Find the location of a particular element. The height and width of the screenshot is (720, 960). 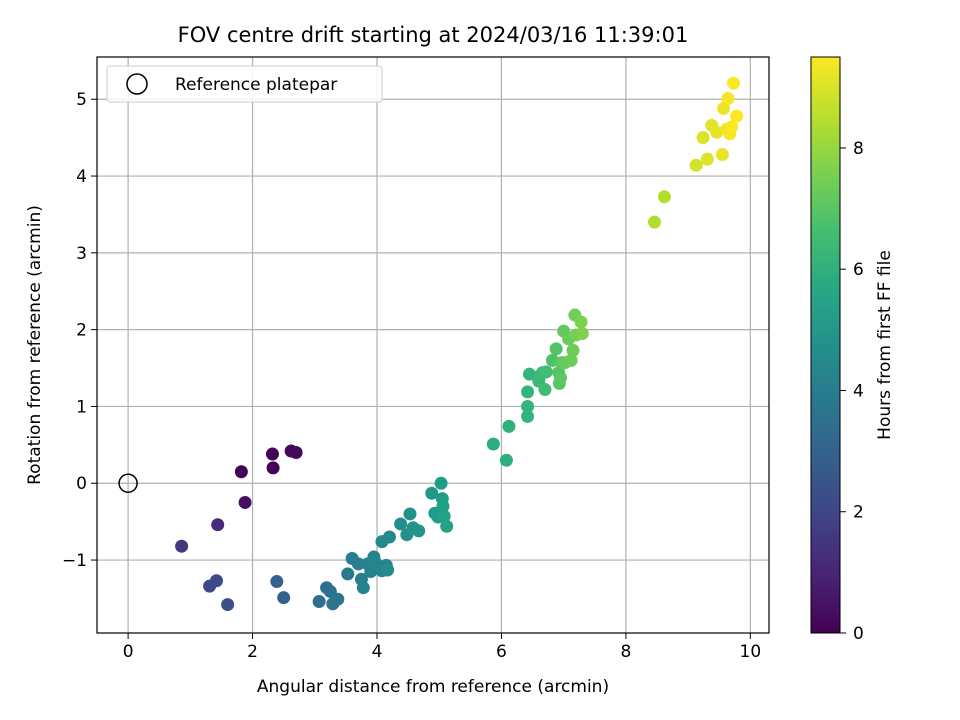

colorbar-tick-label: 2 is located at coordinates (858, 513).